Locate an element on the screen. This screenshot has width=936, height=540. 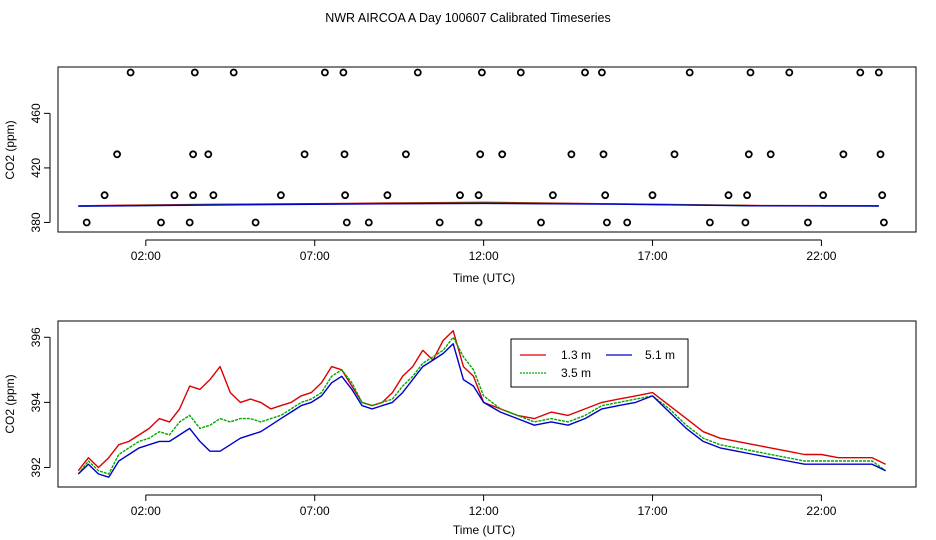
top-y-axis: 380 420 460 is located at coordinates (40, 167).